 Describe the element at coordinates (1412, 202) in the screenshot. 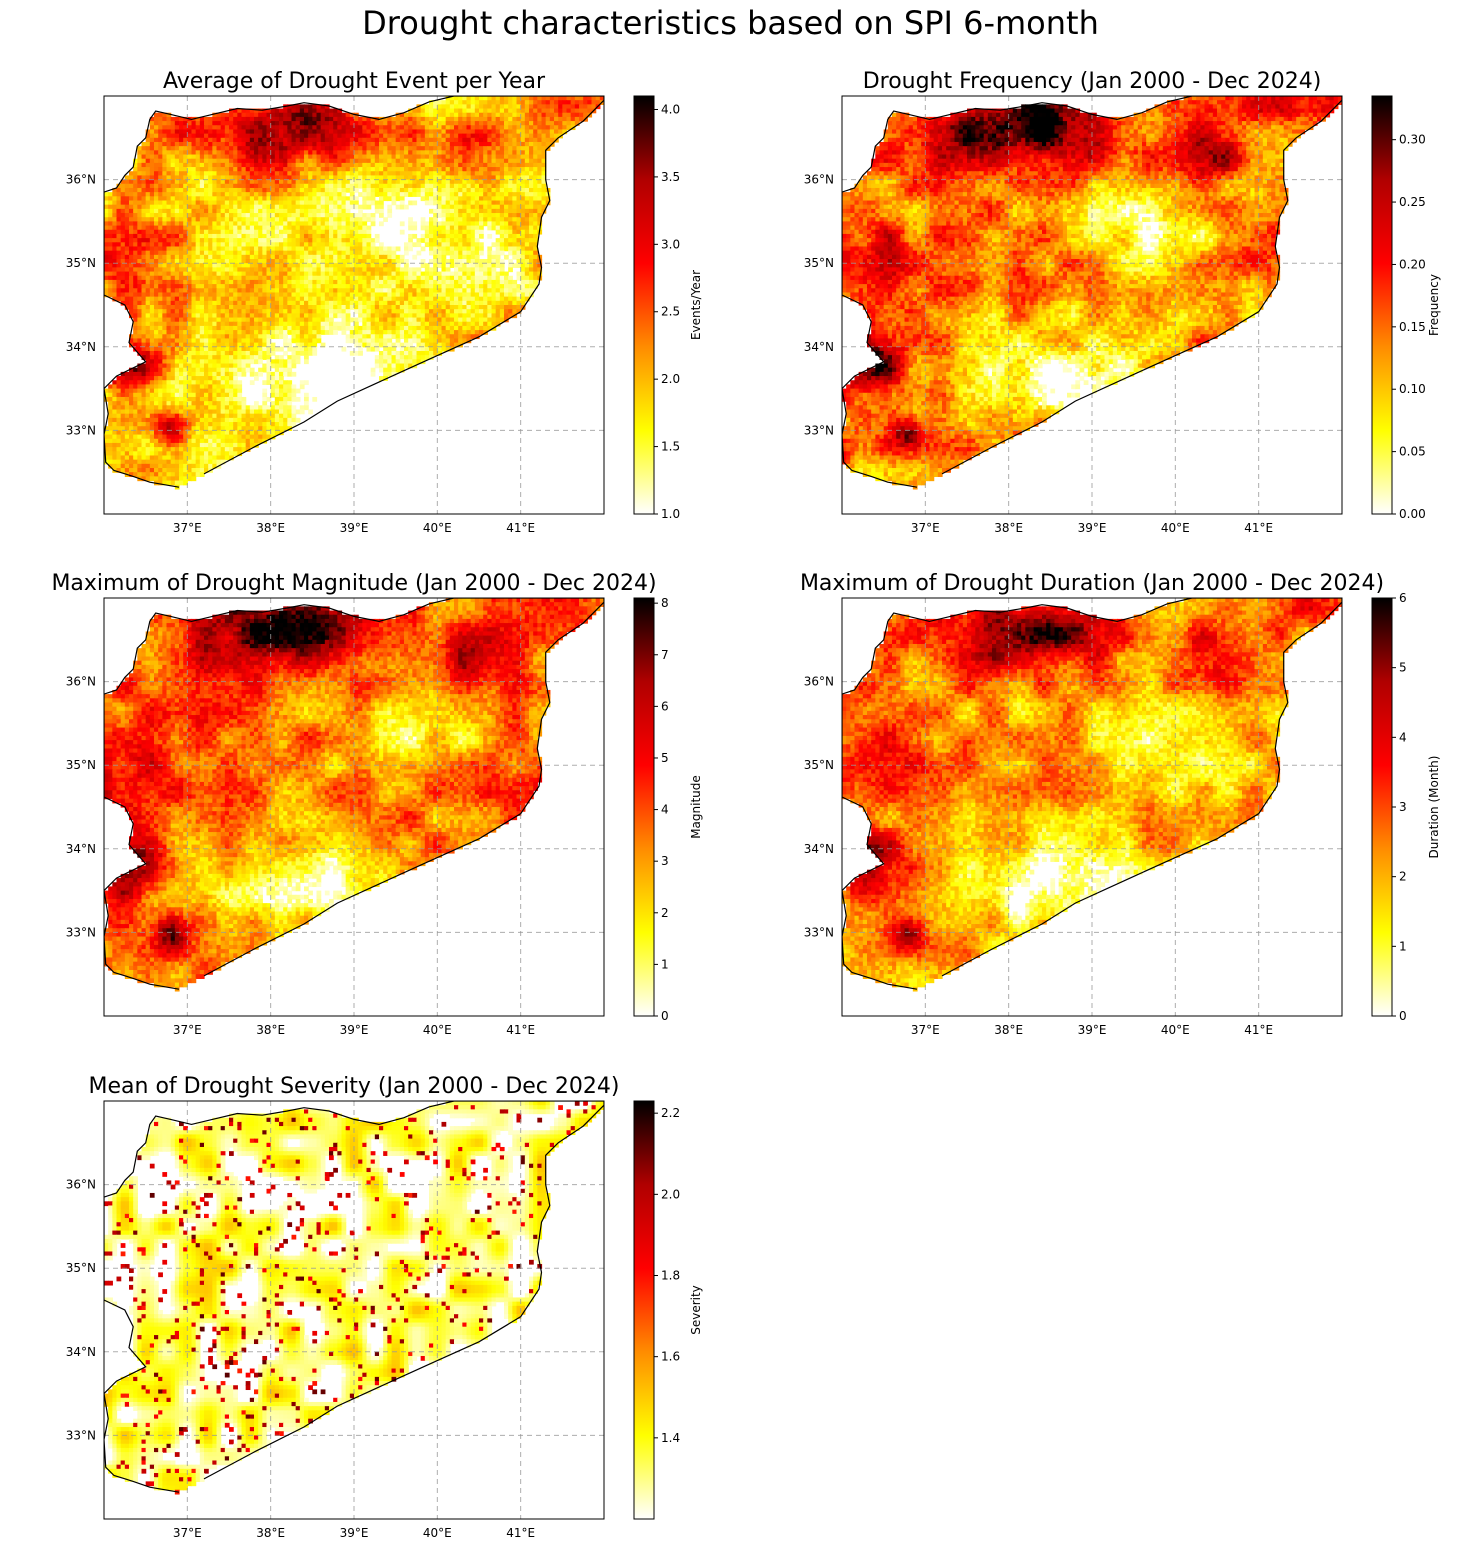

I see `colorbar-tick-label: 0.25` at that location.